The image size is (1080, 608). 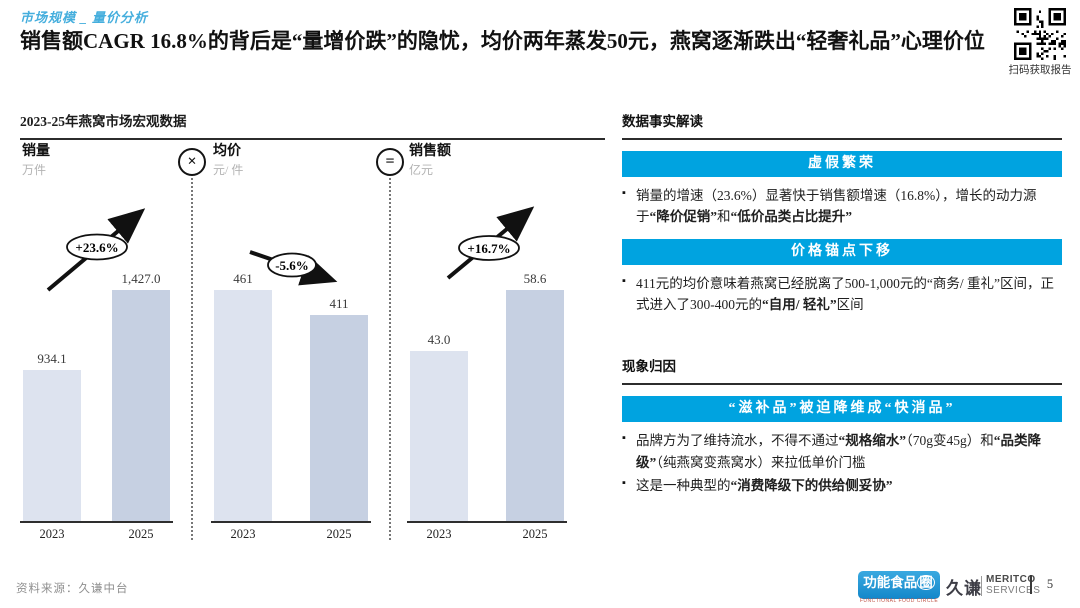 I want to click on panel-header: 均价 元/ 件, so click(x=228, y=159).